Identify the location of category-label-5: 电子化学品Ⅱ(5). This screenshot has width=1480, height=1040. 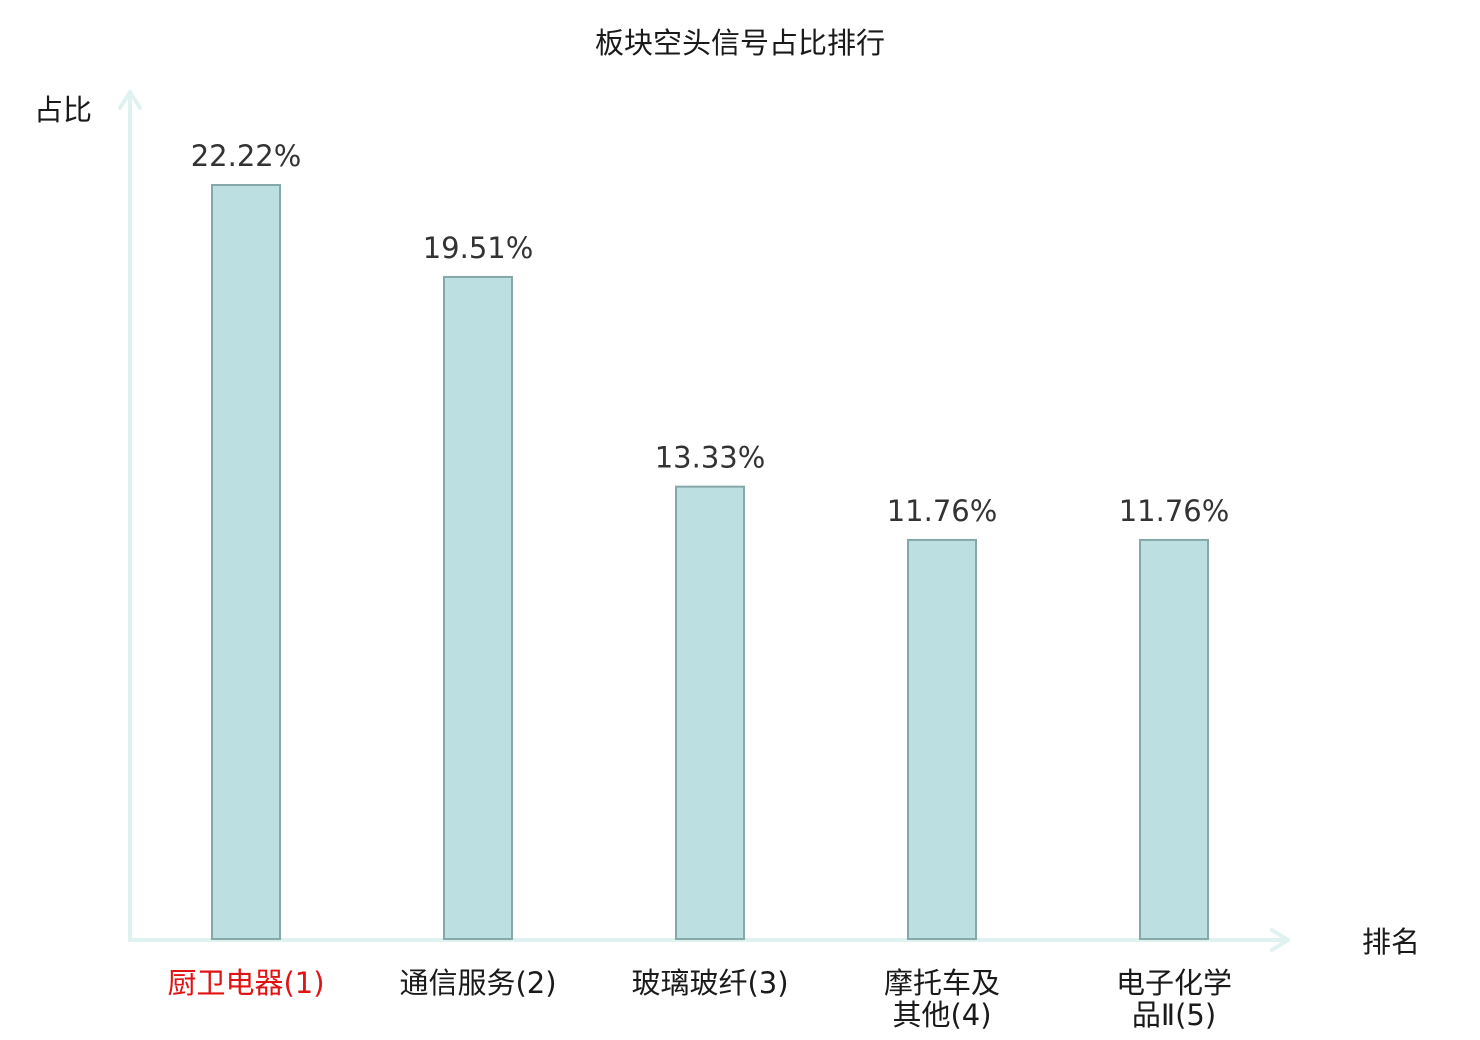
(1174, 999).